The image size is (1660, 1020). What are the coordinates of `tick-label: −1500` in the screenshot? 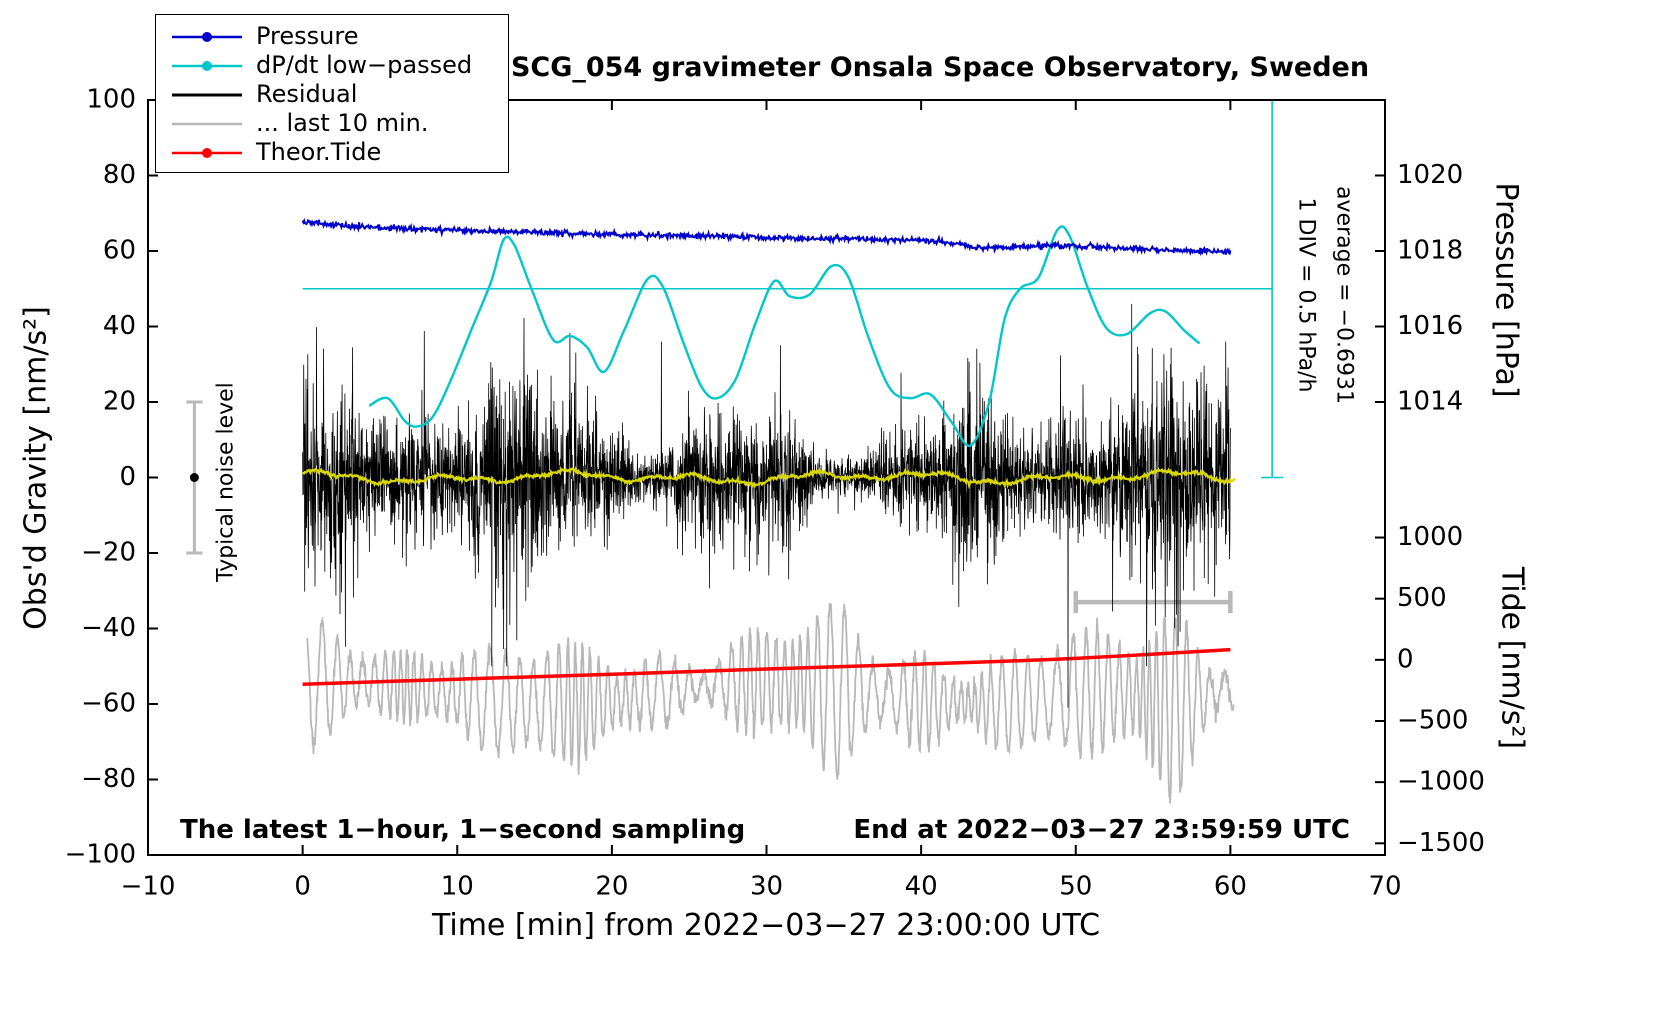 It's located at (1441, 843).